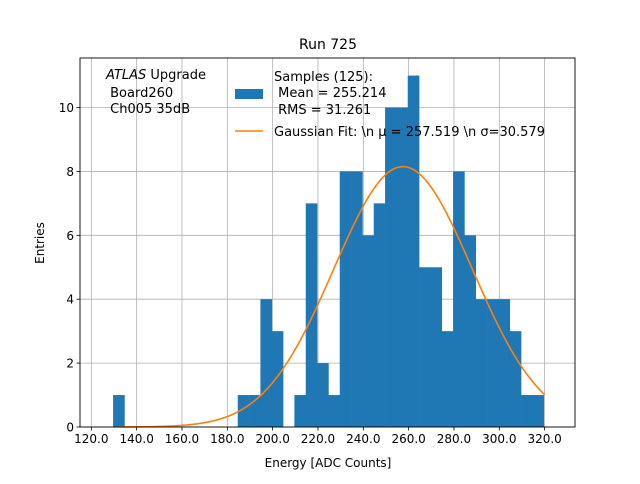 This screenshot has height=484, width=640. Describe the element at coordinates (70, 300) in the screenshot. I see `y-tick-label: 4` at that location.